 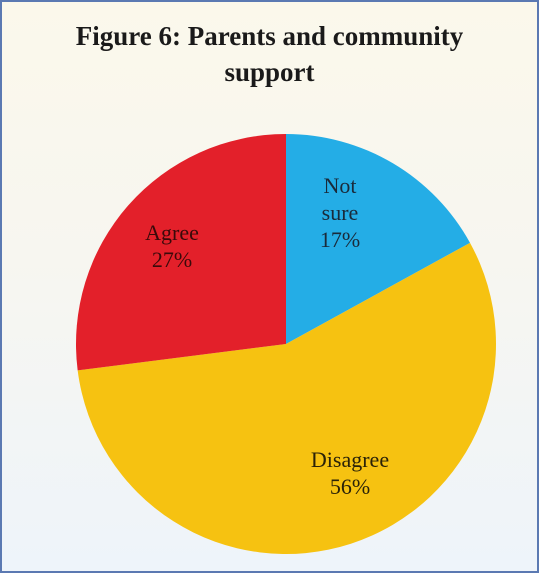 I want to click on pie-label-disagree: Disagree 56%, so click(x=350, y=473).